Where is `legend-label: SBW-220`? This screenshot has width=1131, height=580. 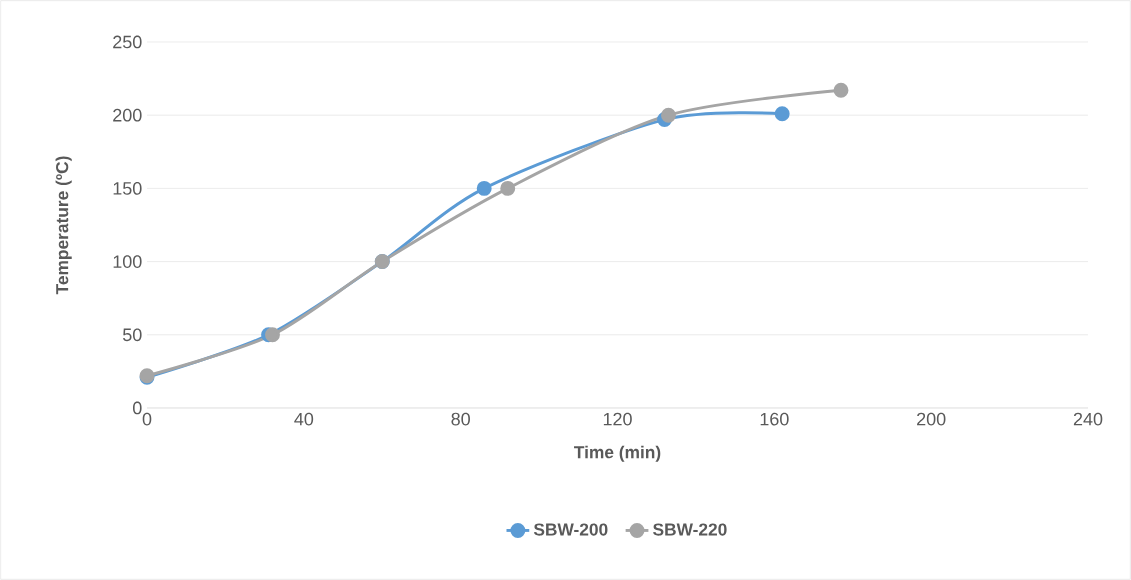 legend-label: SBW-220 is located at coordinates (690, 529).